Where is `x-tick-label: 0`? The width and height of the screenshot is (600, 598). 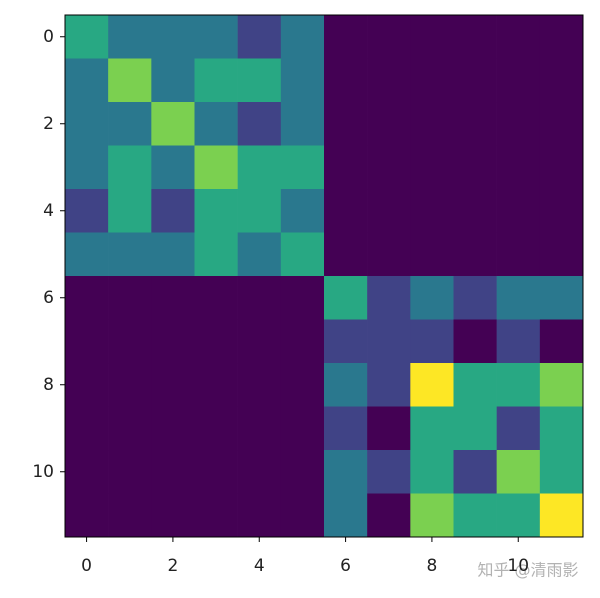
x-tick-label: 0 is located at coordinates (86, 566).